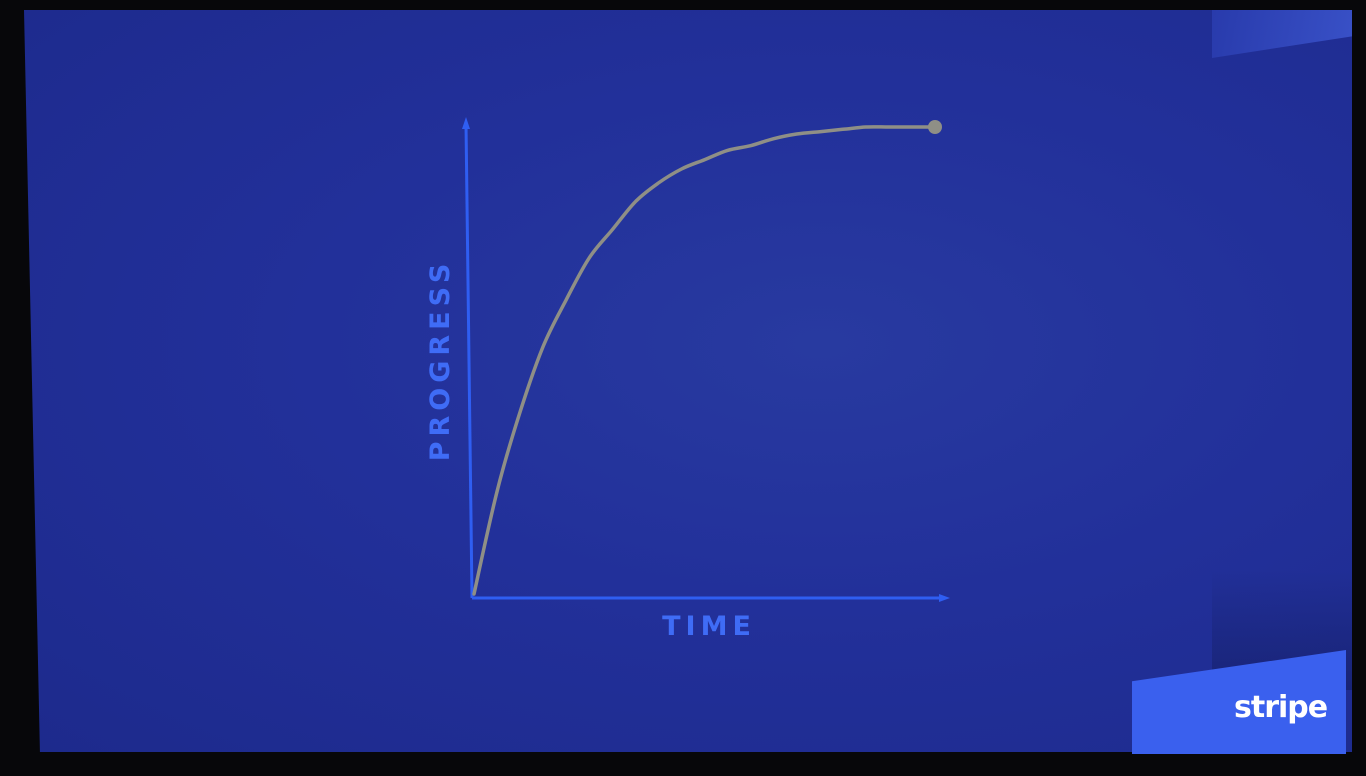  Describe the element at coordinates (944, 598) in the screenshot. I see `x-axis-arrow` at that location.